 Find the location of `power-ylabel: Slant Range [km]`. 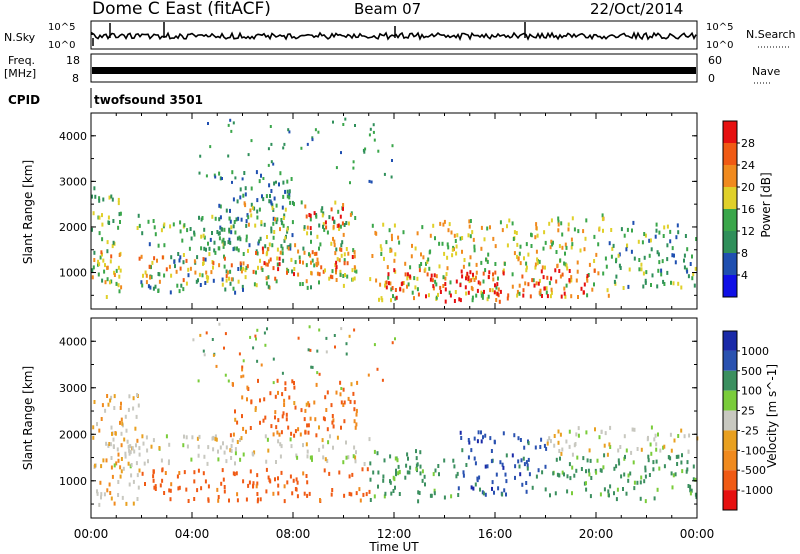

power-ylabel: Slant Range [km] is located at coordinates (28, 212).